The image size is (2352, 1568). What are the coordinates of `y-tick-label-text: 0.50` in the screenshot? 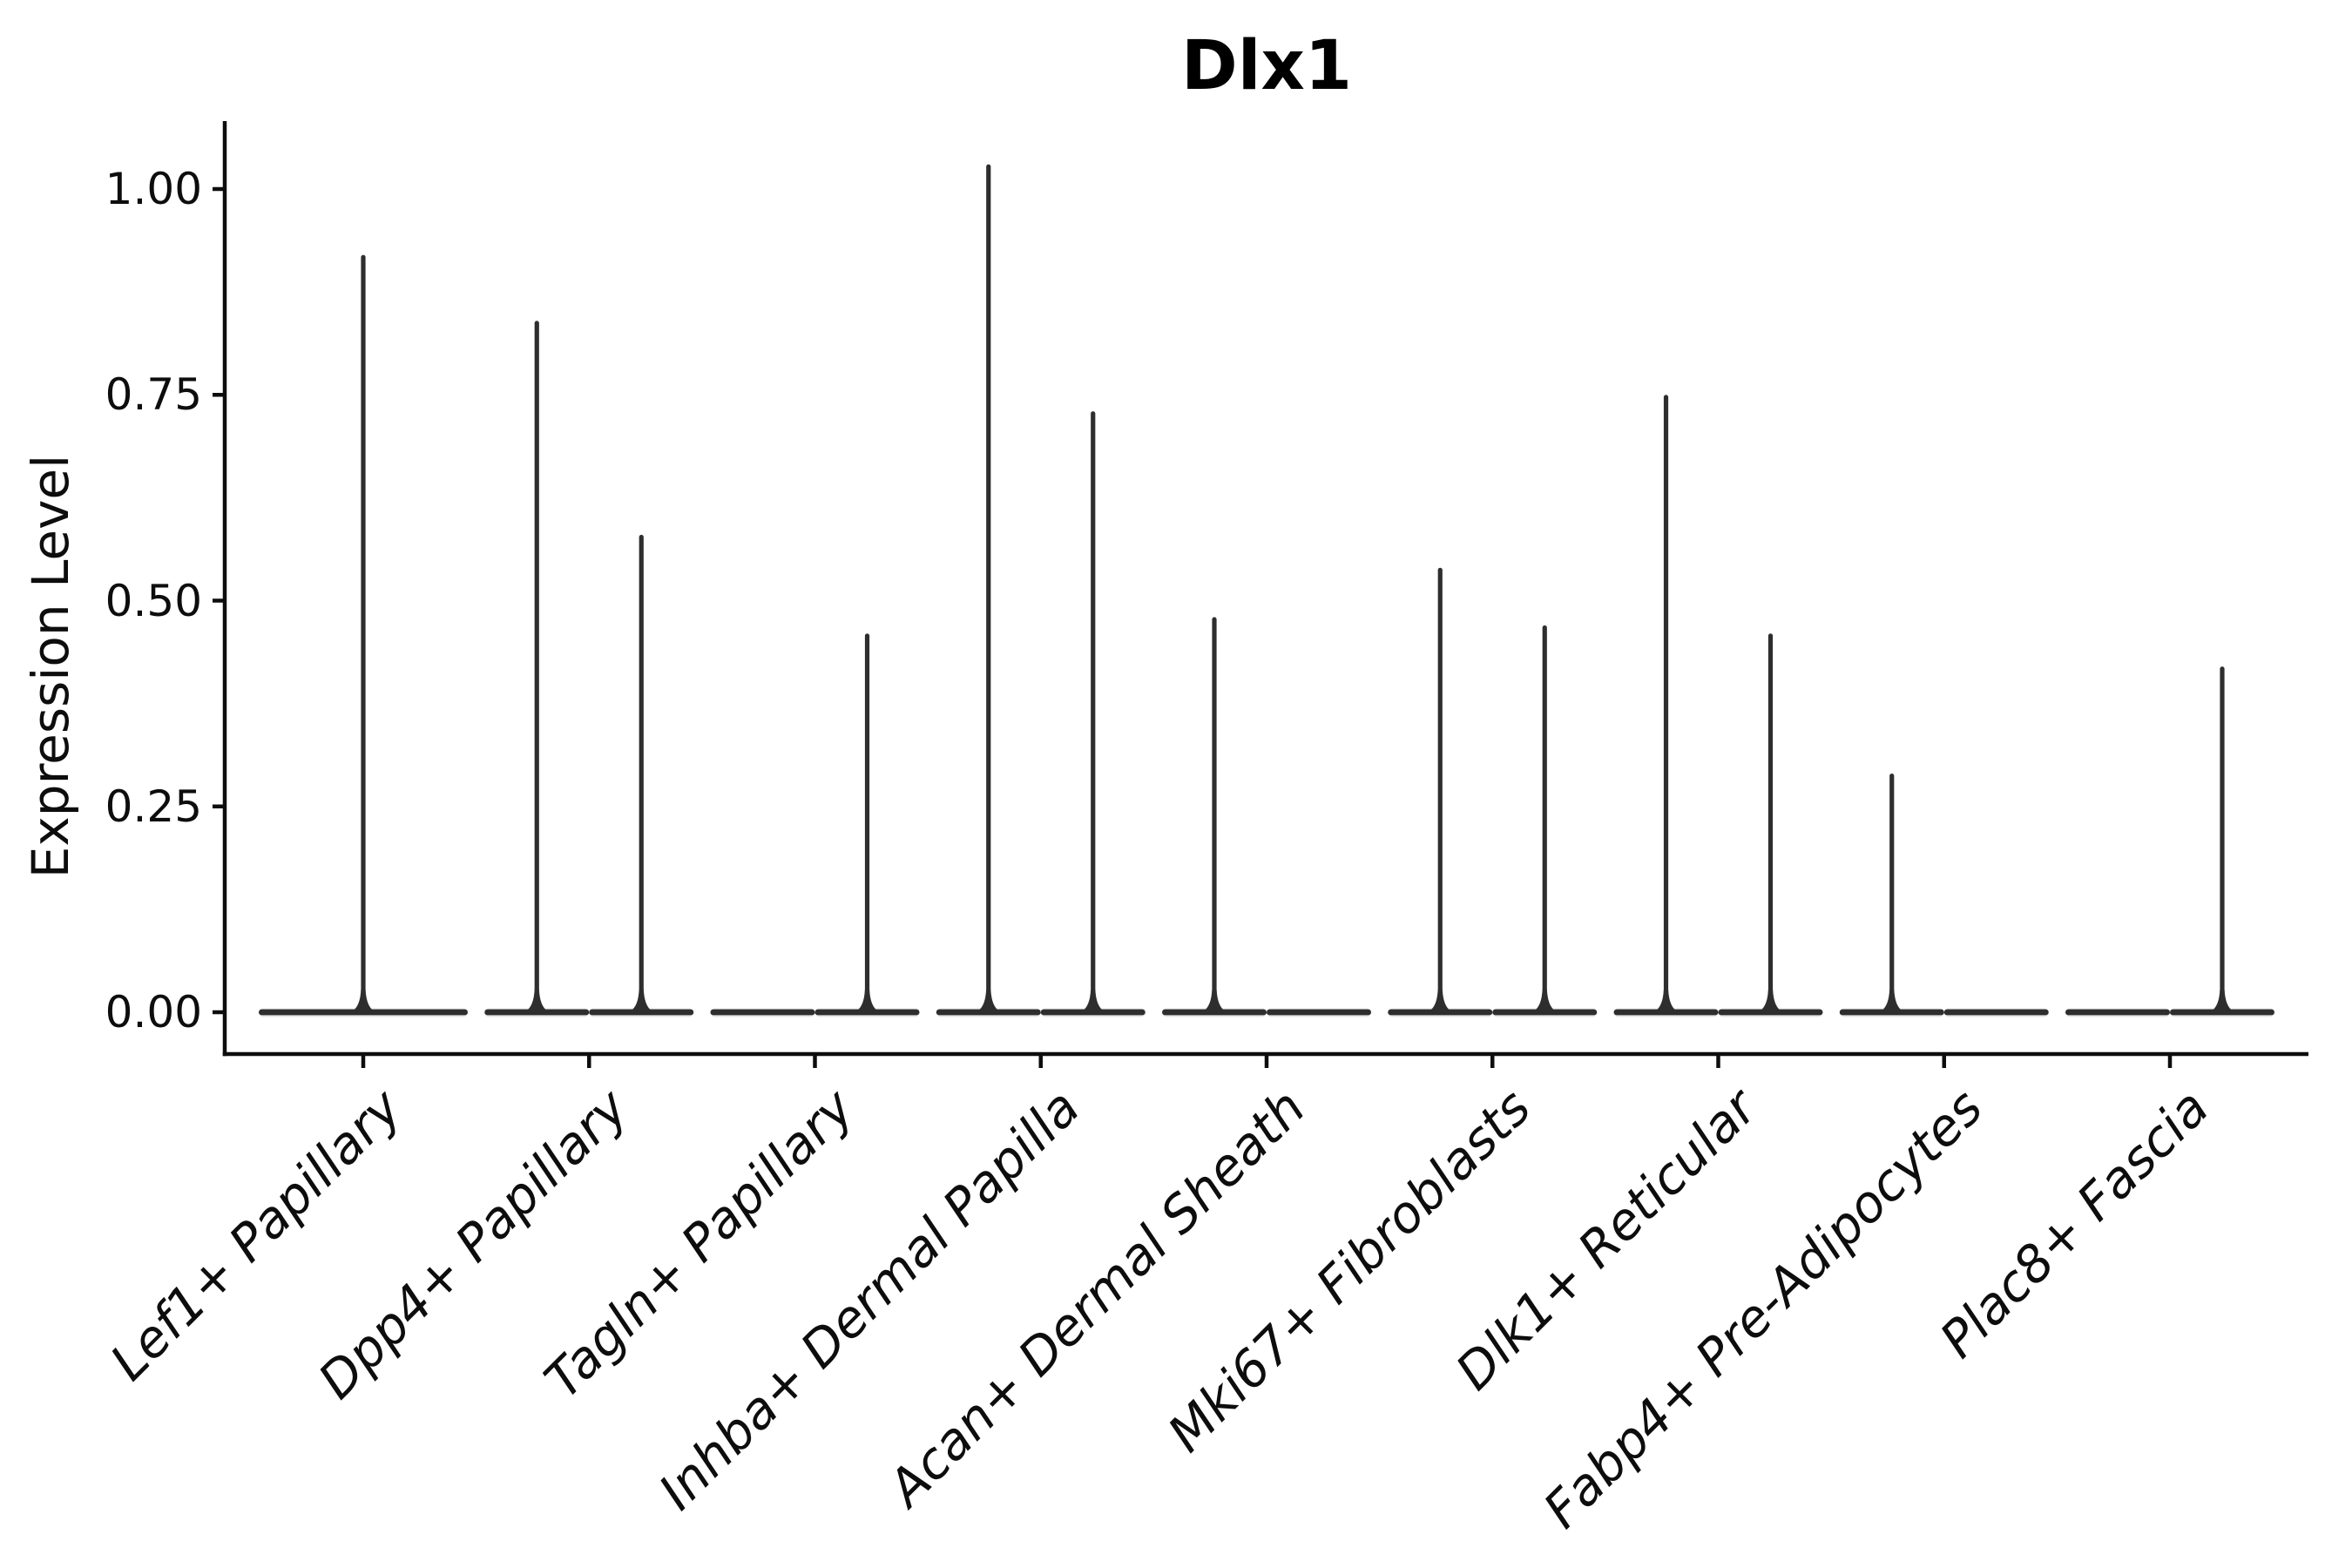 It's located at (153, 600).